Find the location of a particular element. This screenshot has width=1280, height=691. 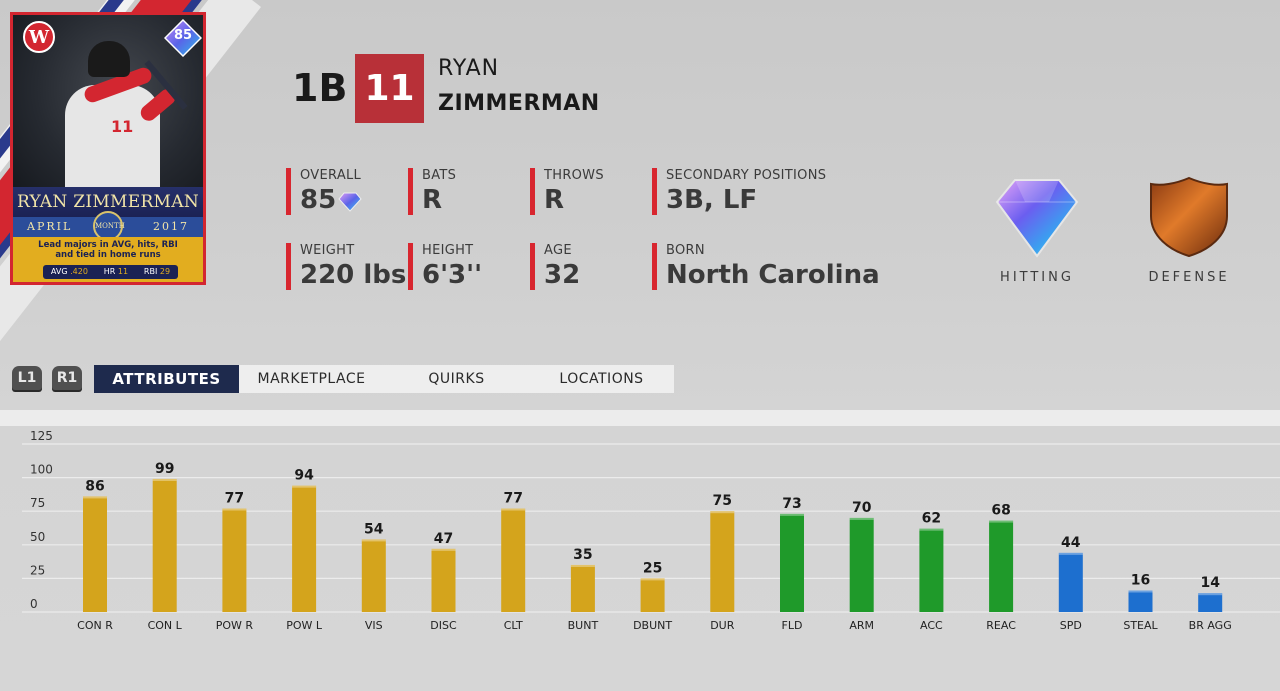

r1-button: R1 is located at coordinates (67, 378).